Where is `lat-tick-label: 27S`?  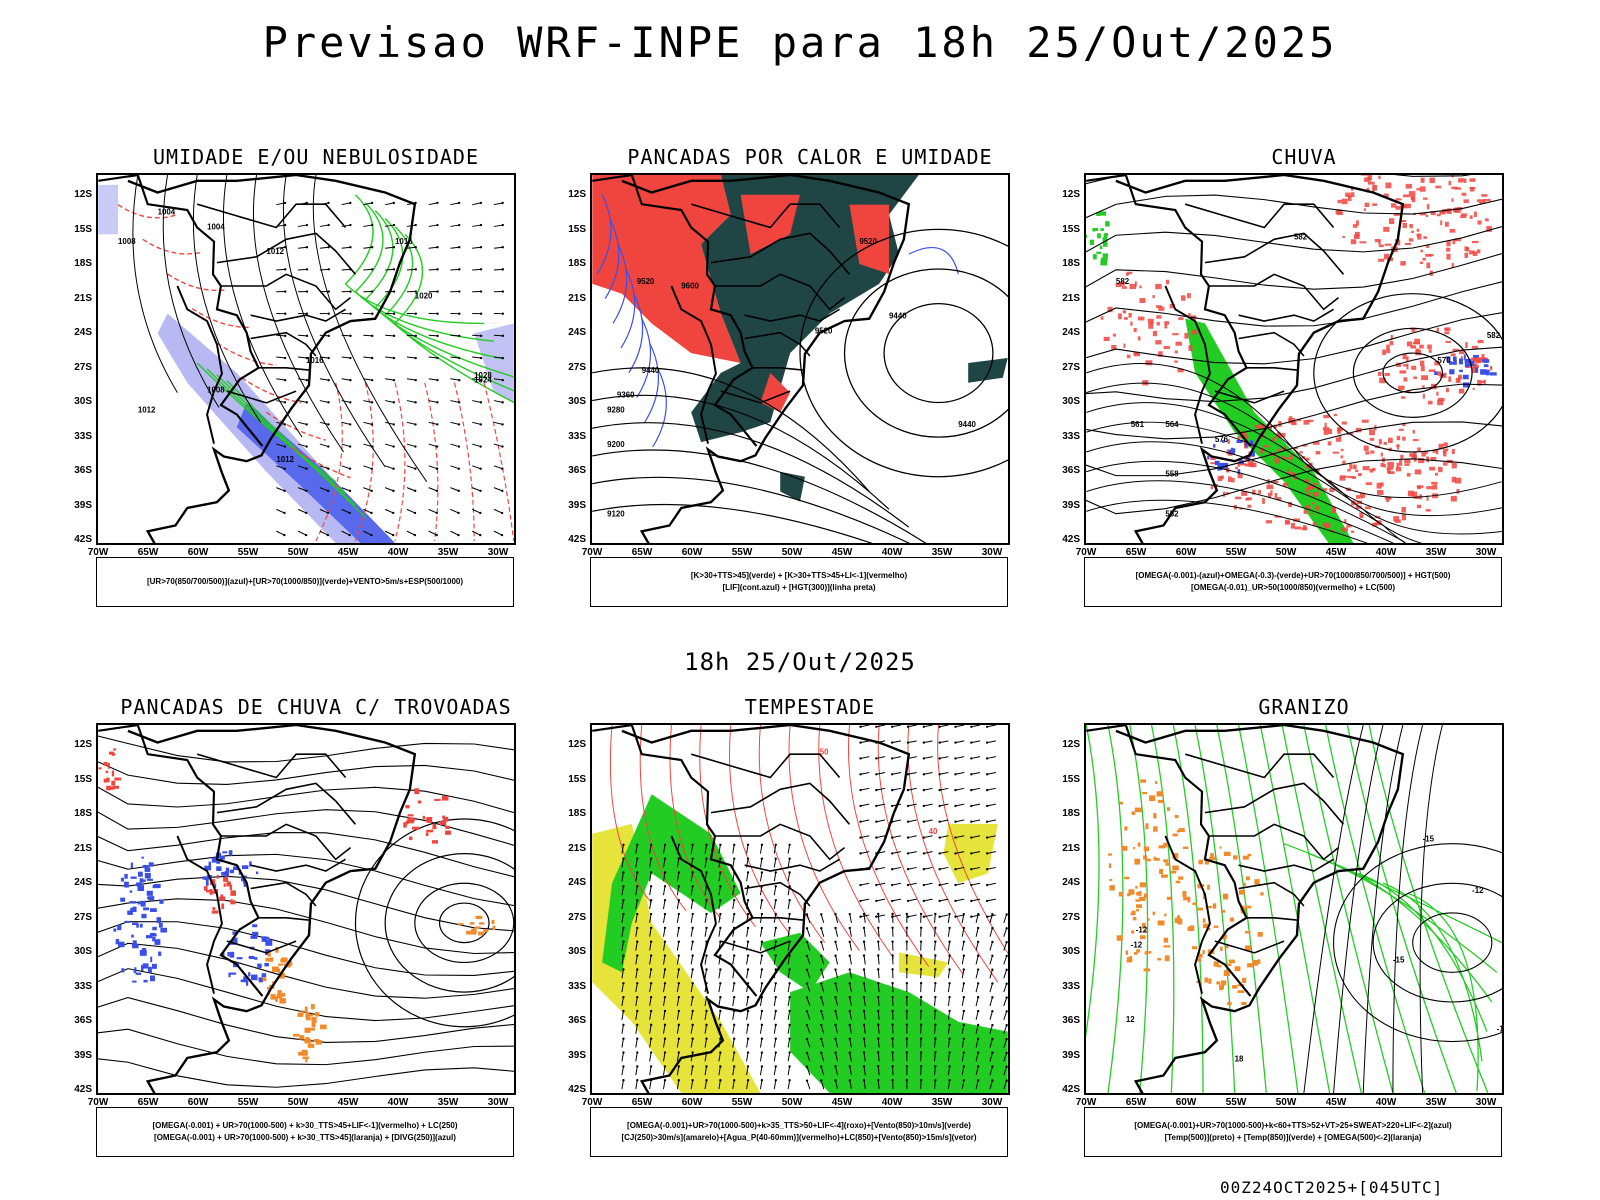
lat-tick-label: 27S is located at coordinates (1071, 917).